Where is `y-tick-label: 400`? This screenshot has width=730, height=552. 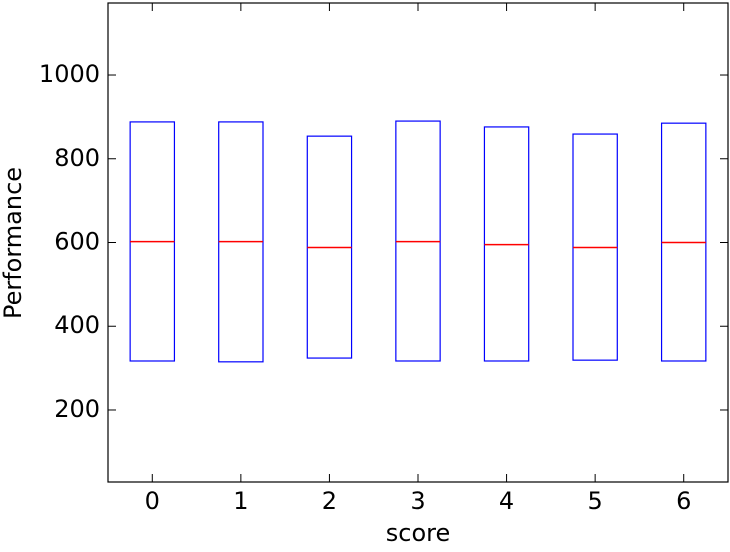 y-tick-label: 400 is located at coordinates (77, 325).